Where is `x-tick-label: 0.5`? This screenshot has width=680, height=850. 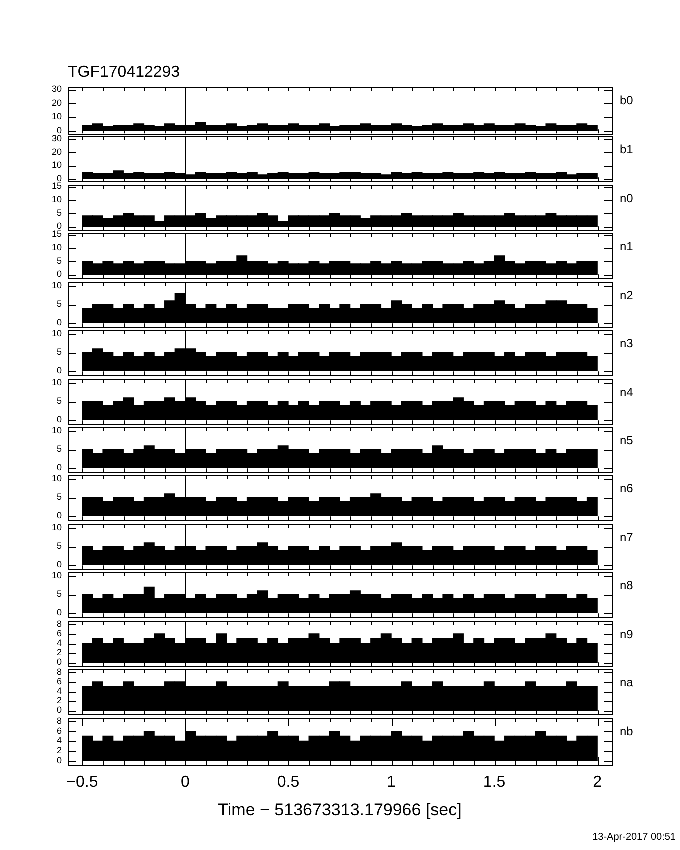 x-tick-label: 0.5 is located at coordinates (288, 782).